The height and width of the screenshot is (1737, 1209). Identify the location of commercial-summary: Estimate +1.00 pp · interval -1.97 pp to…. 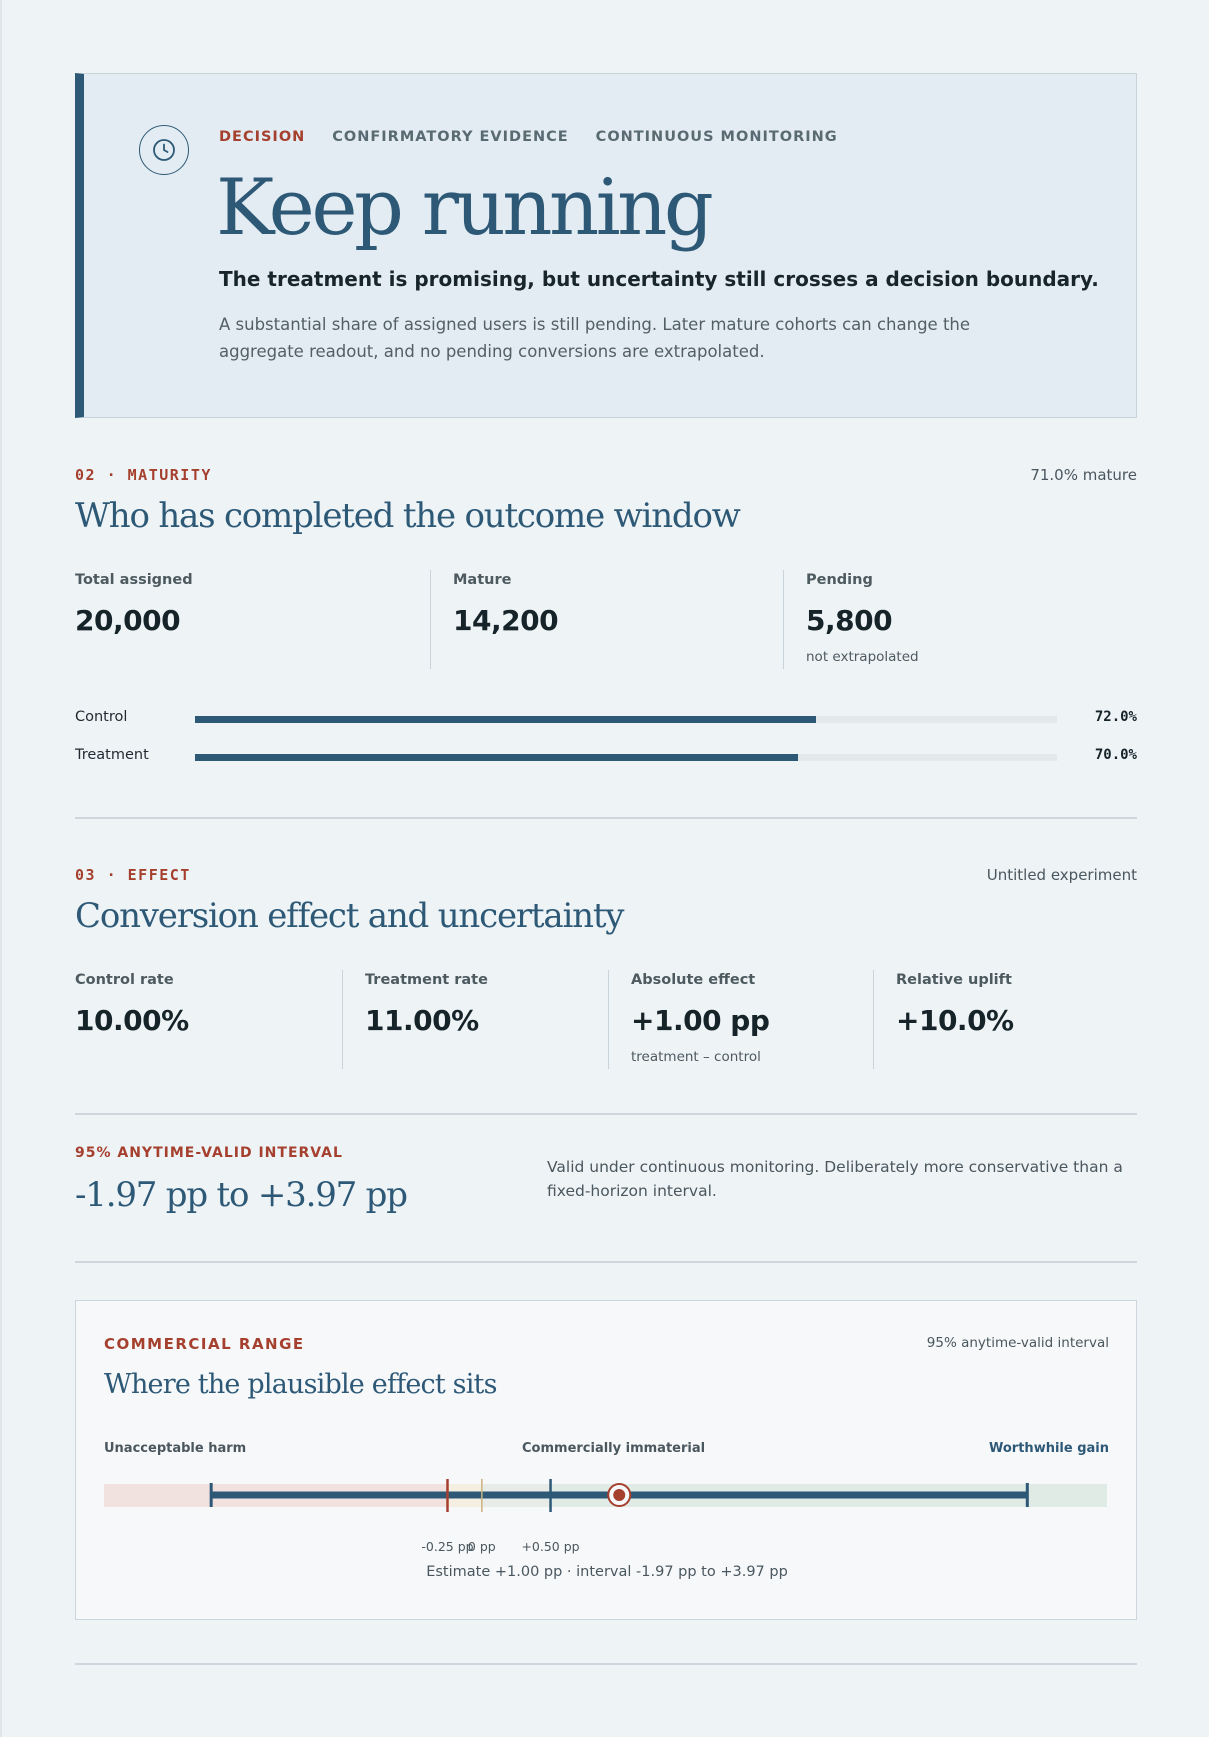
(607, 1572).